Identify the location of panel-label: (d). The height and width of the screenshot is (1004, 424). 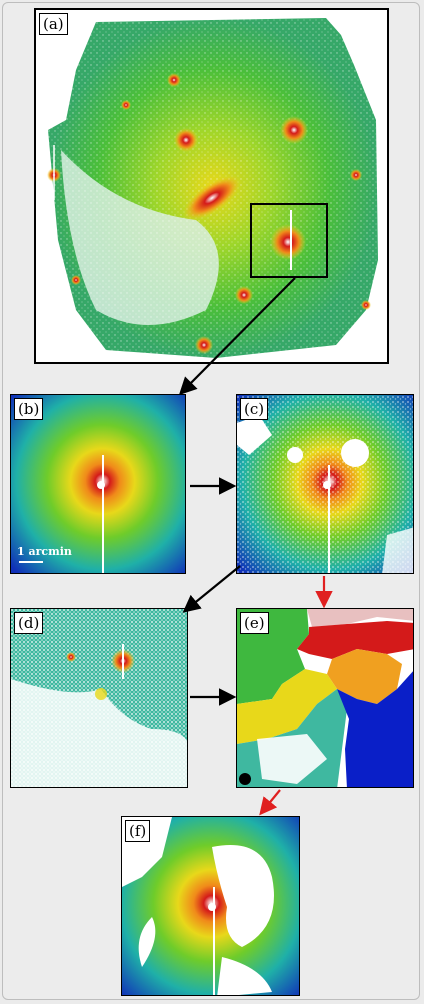
(29, 623).